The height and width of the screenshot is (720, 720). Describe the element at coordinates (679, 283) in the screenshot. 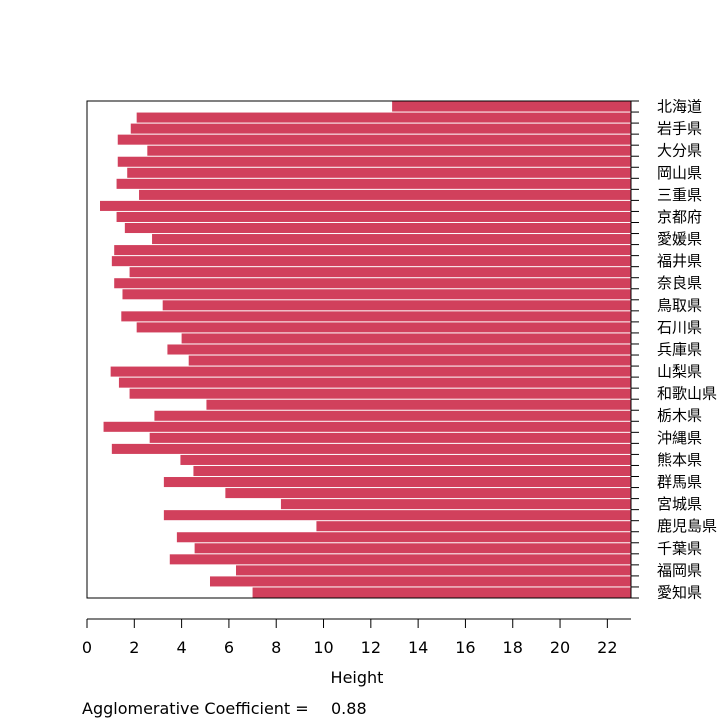

I see `y-tick-label: 奈良県` at that location.